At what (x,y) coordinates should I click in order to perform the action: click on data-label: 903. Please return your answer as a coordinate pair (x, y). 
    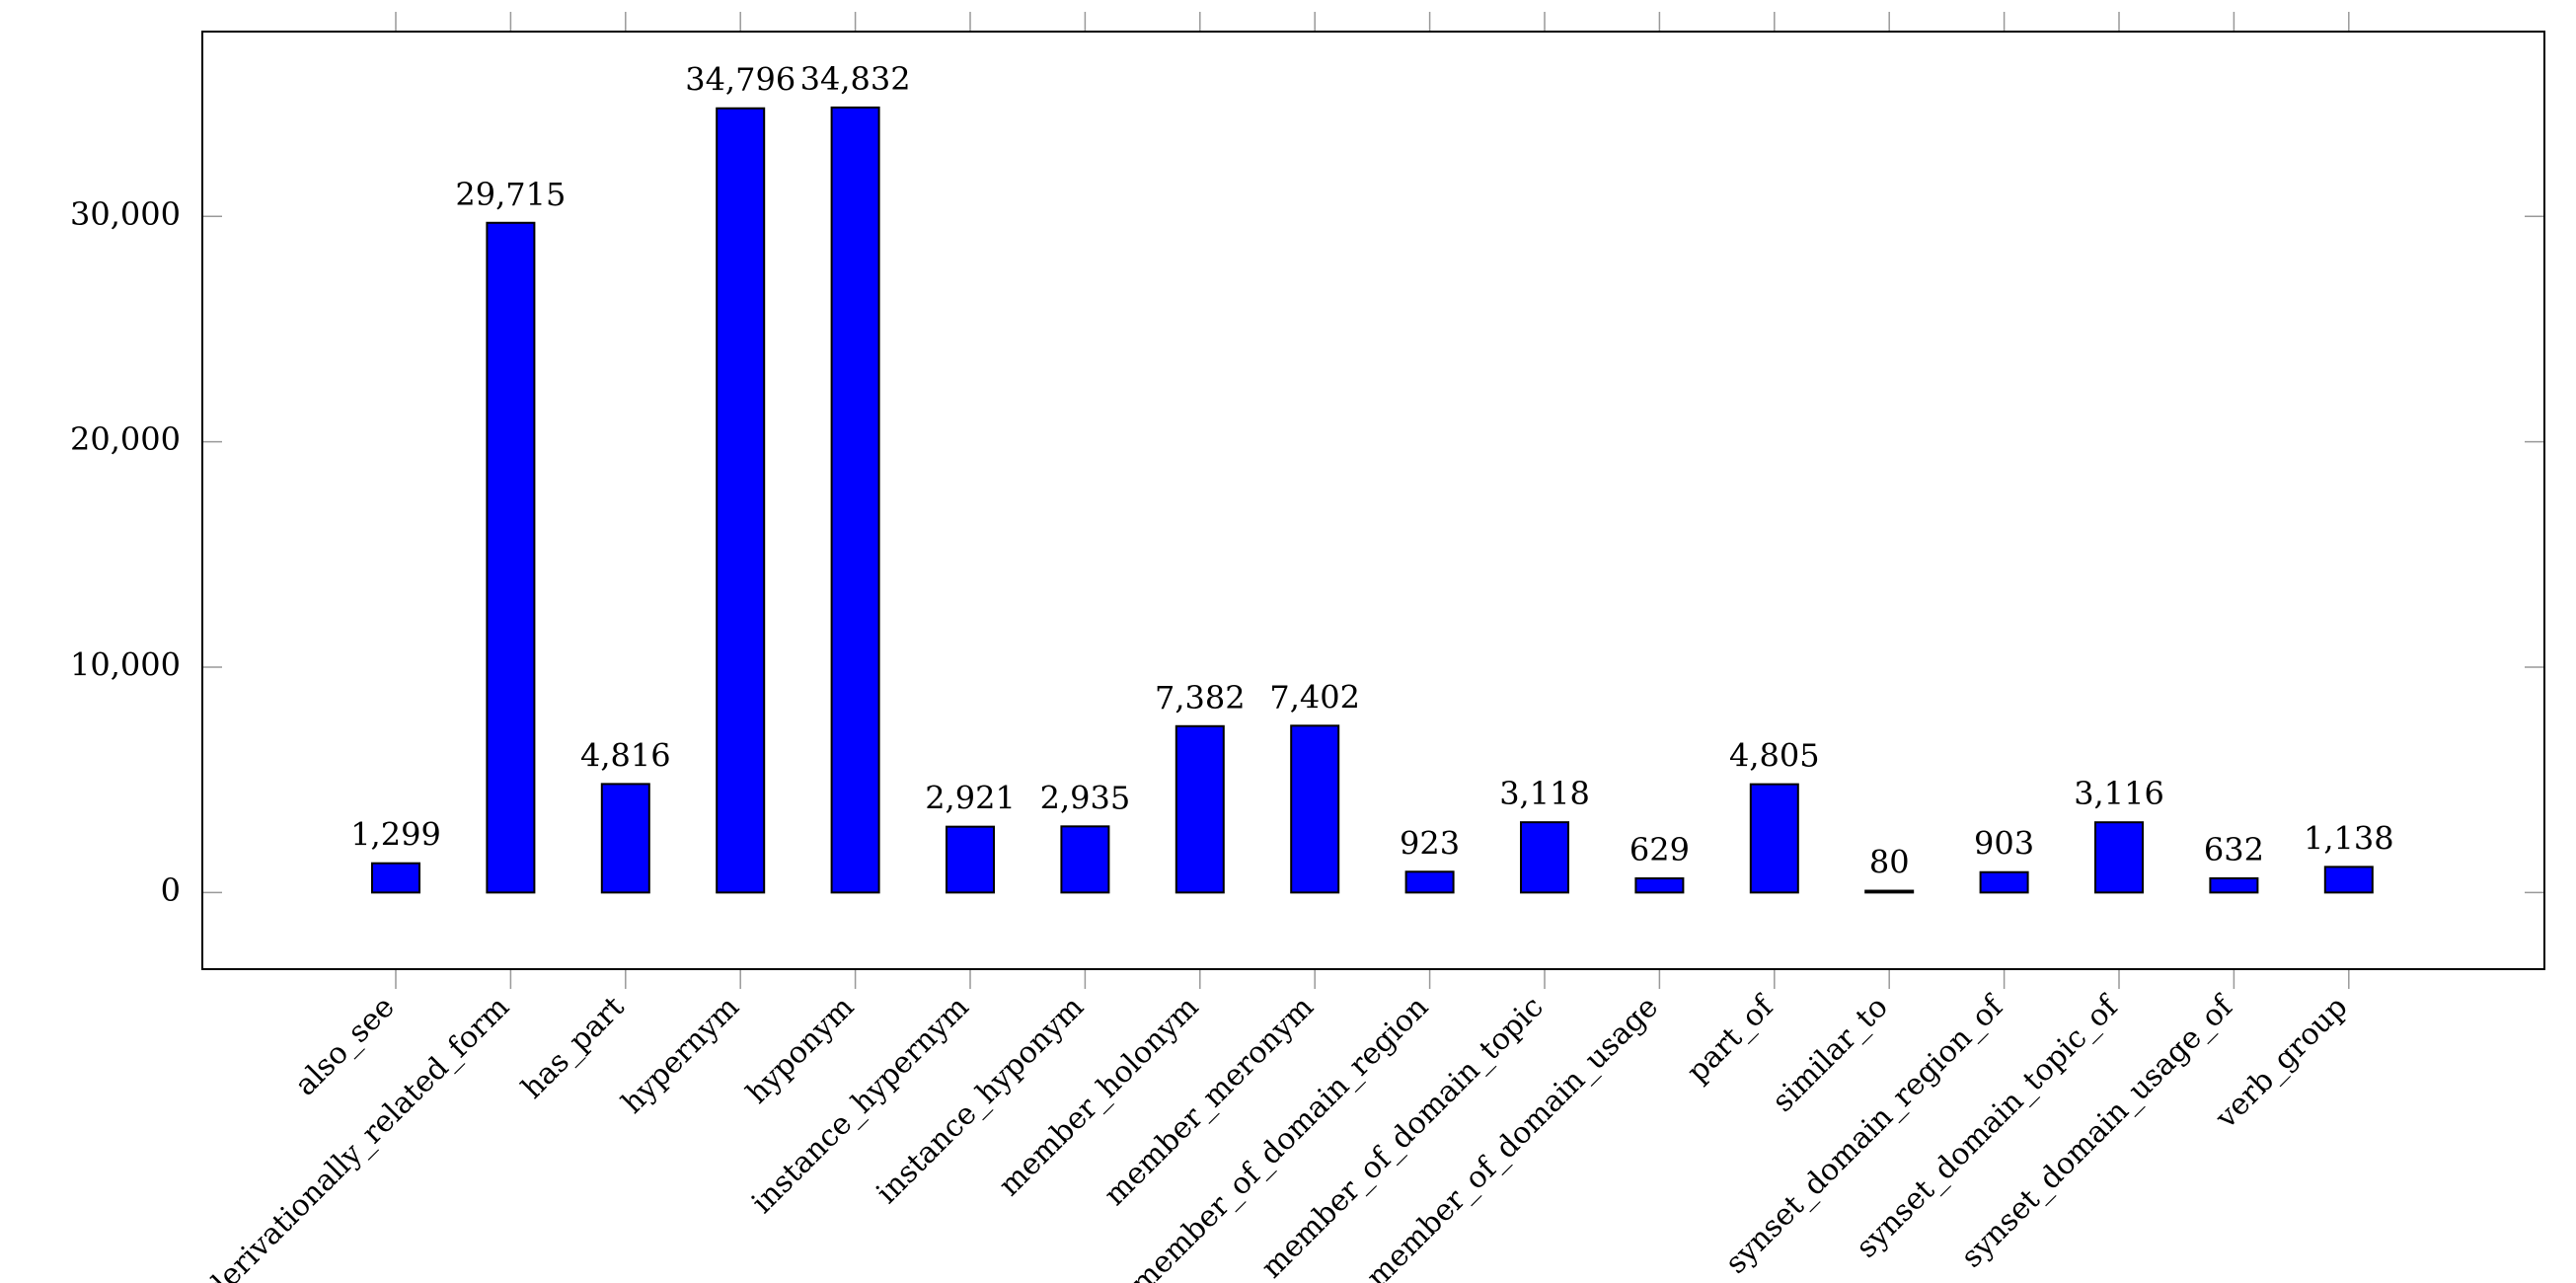
    Looking at the image, I should click on (2004, 844).